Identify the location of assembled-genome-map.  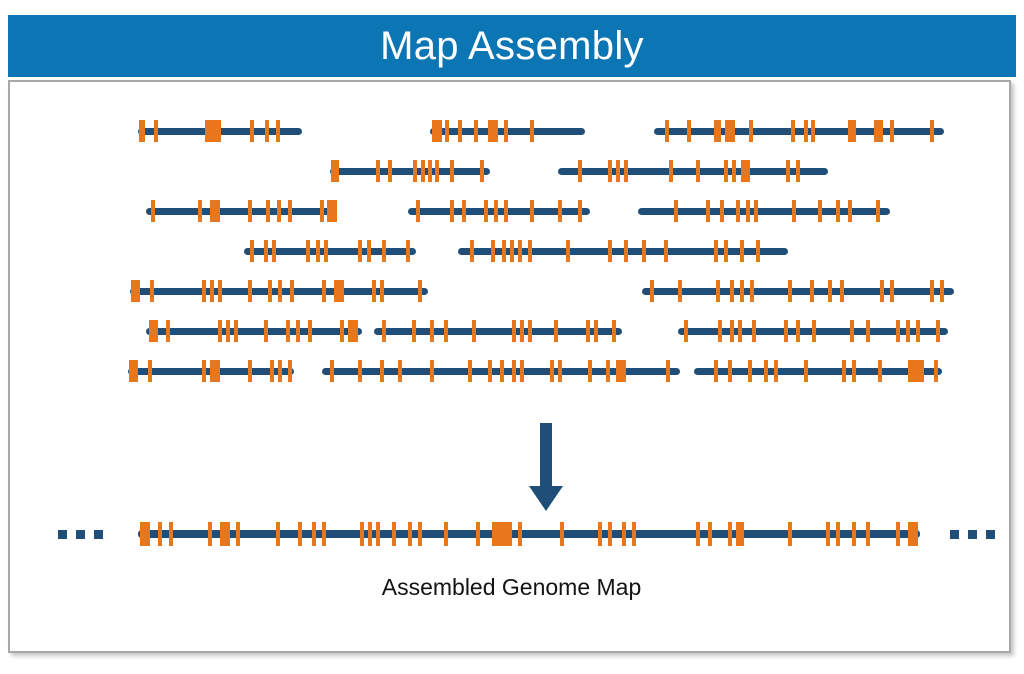
(511, 534).